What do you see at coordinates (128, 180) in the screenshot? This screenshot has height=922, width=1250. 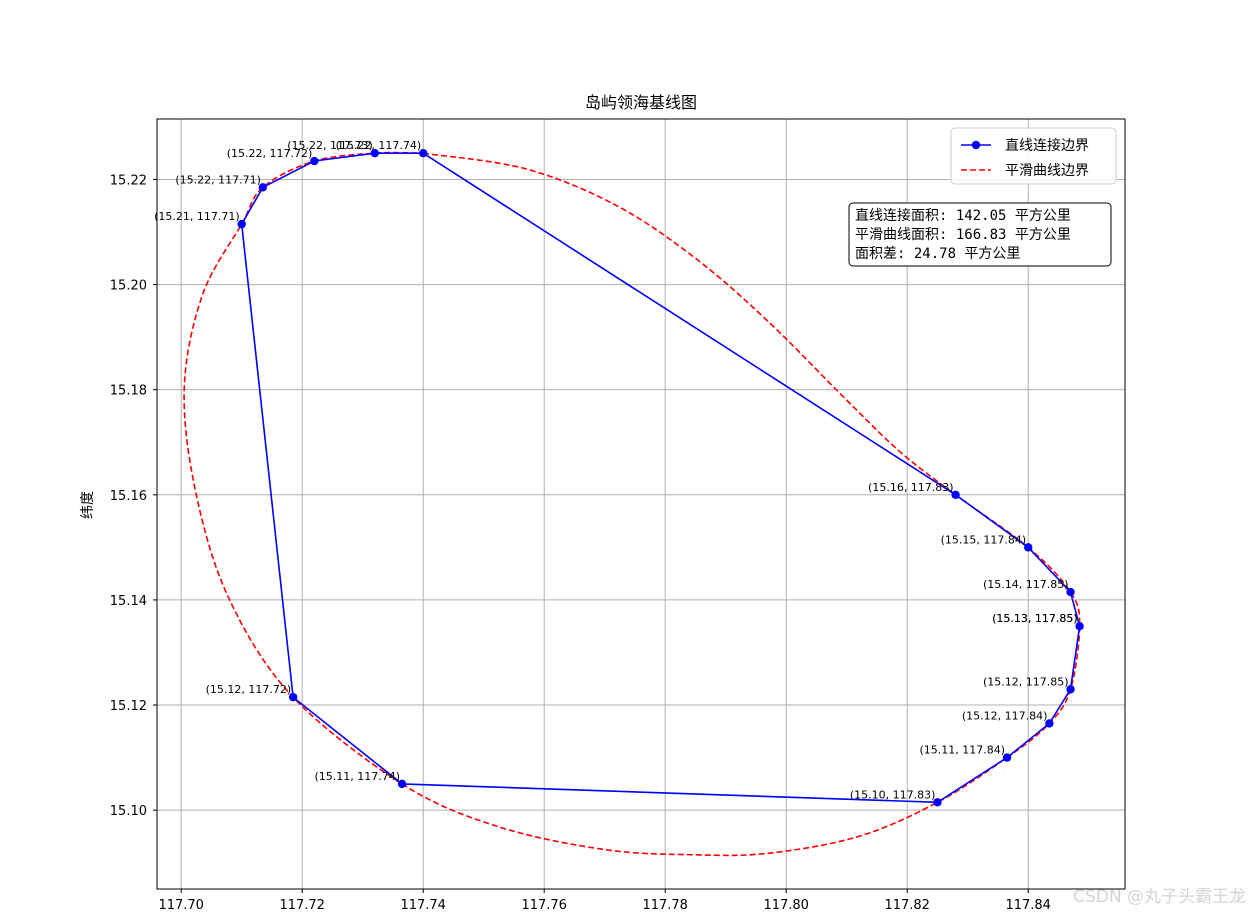 I see `y-tick-label: 15.22` at bounding box center [128, 180].